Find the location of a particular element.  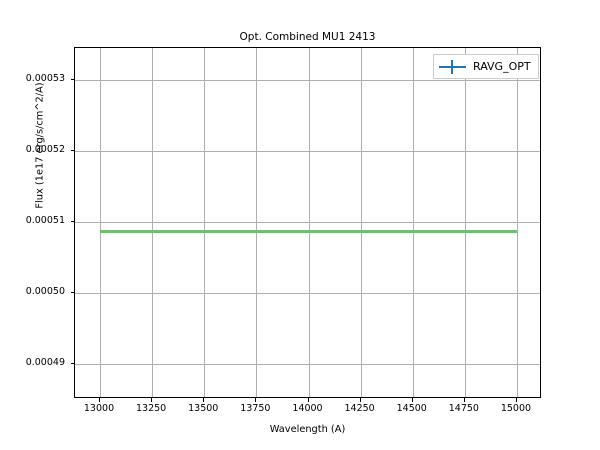

page-title: Opt. Combined MU1 2413 is located at coordinates (307, 37).